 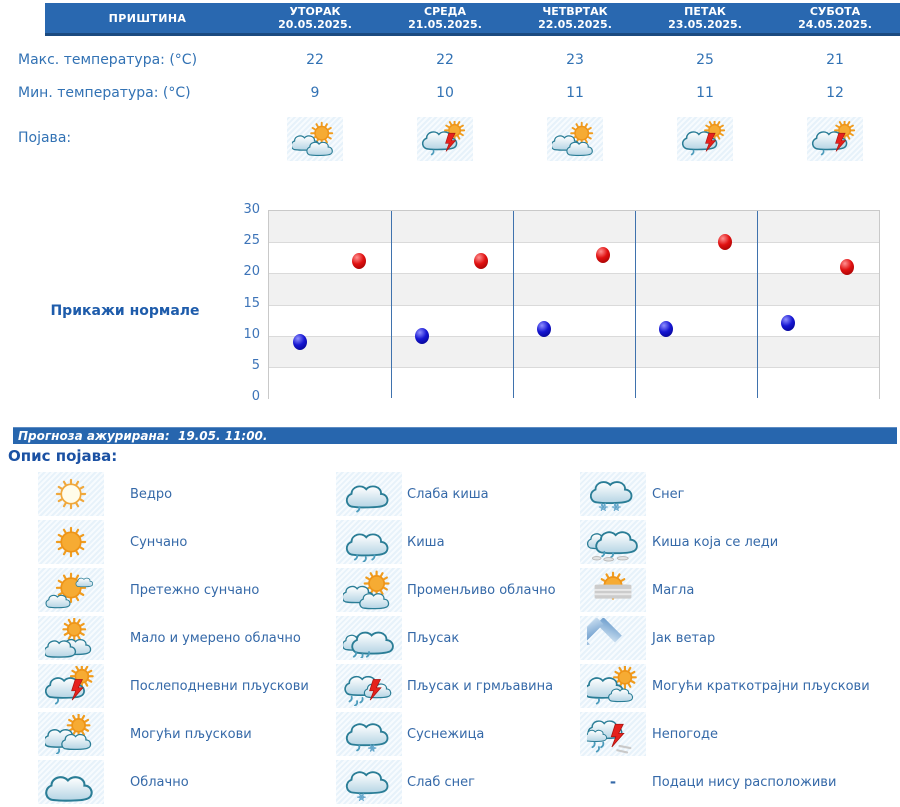 What do you see at coordinates (835, 60) in the screenshot?
I see `max-temp-value-5: 21` at bounding box center [835, 60].